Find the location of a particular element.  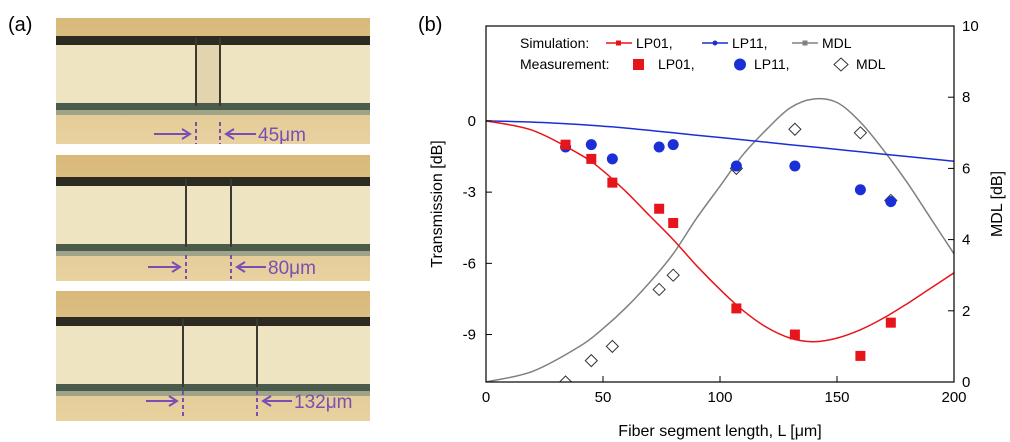

y2-tick-label: 6 is located at coordinates (966, 168).